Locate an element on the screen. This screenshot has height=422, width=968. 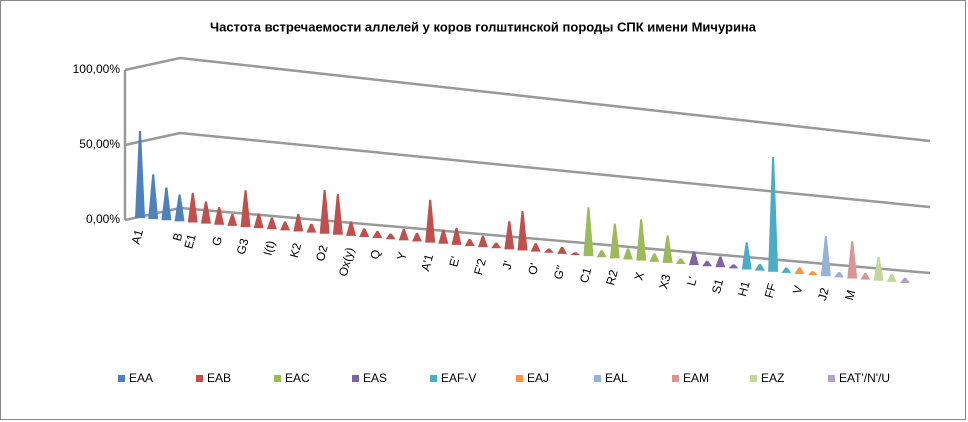
x-tick-label: L' is located at coordinates (692, 281).